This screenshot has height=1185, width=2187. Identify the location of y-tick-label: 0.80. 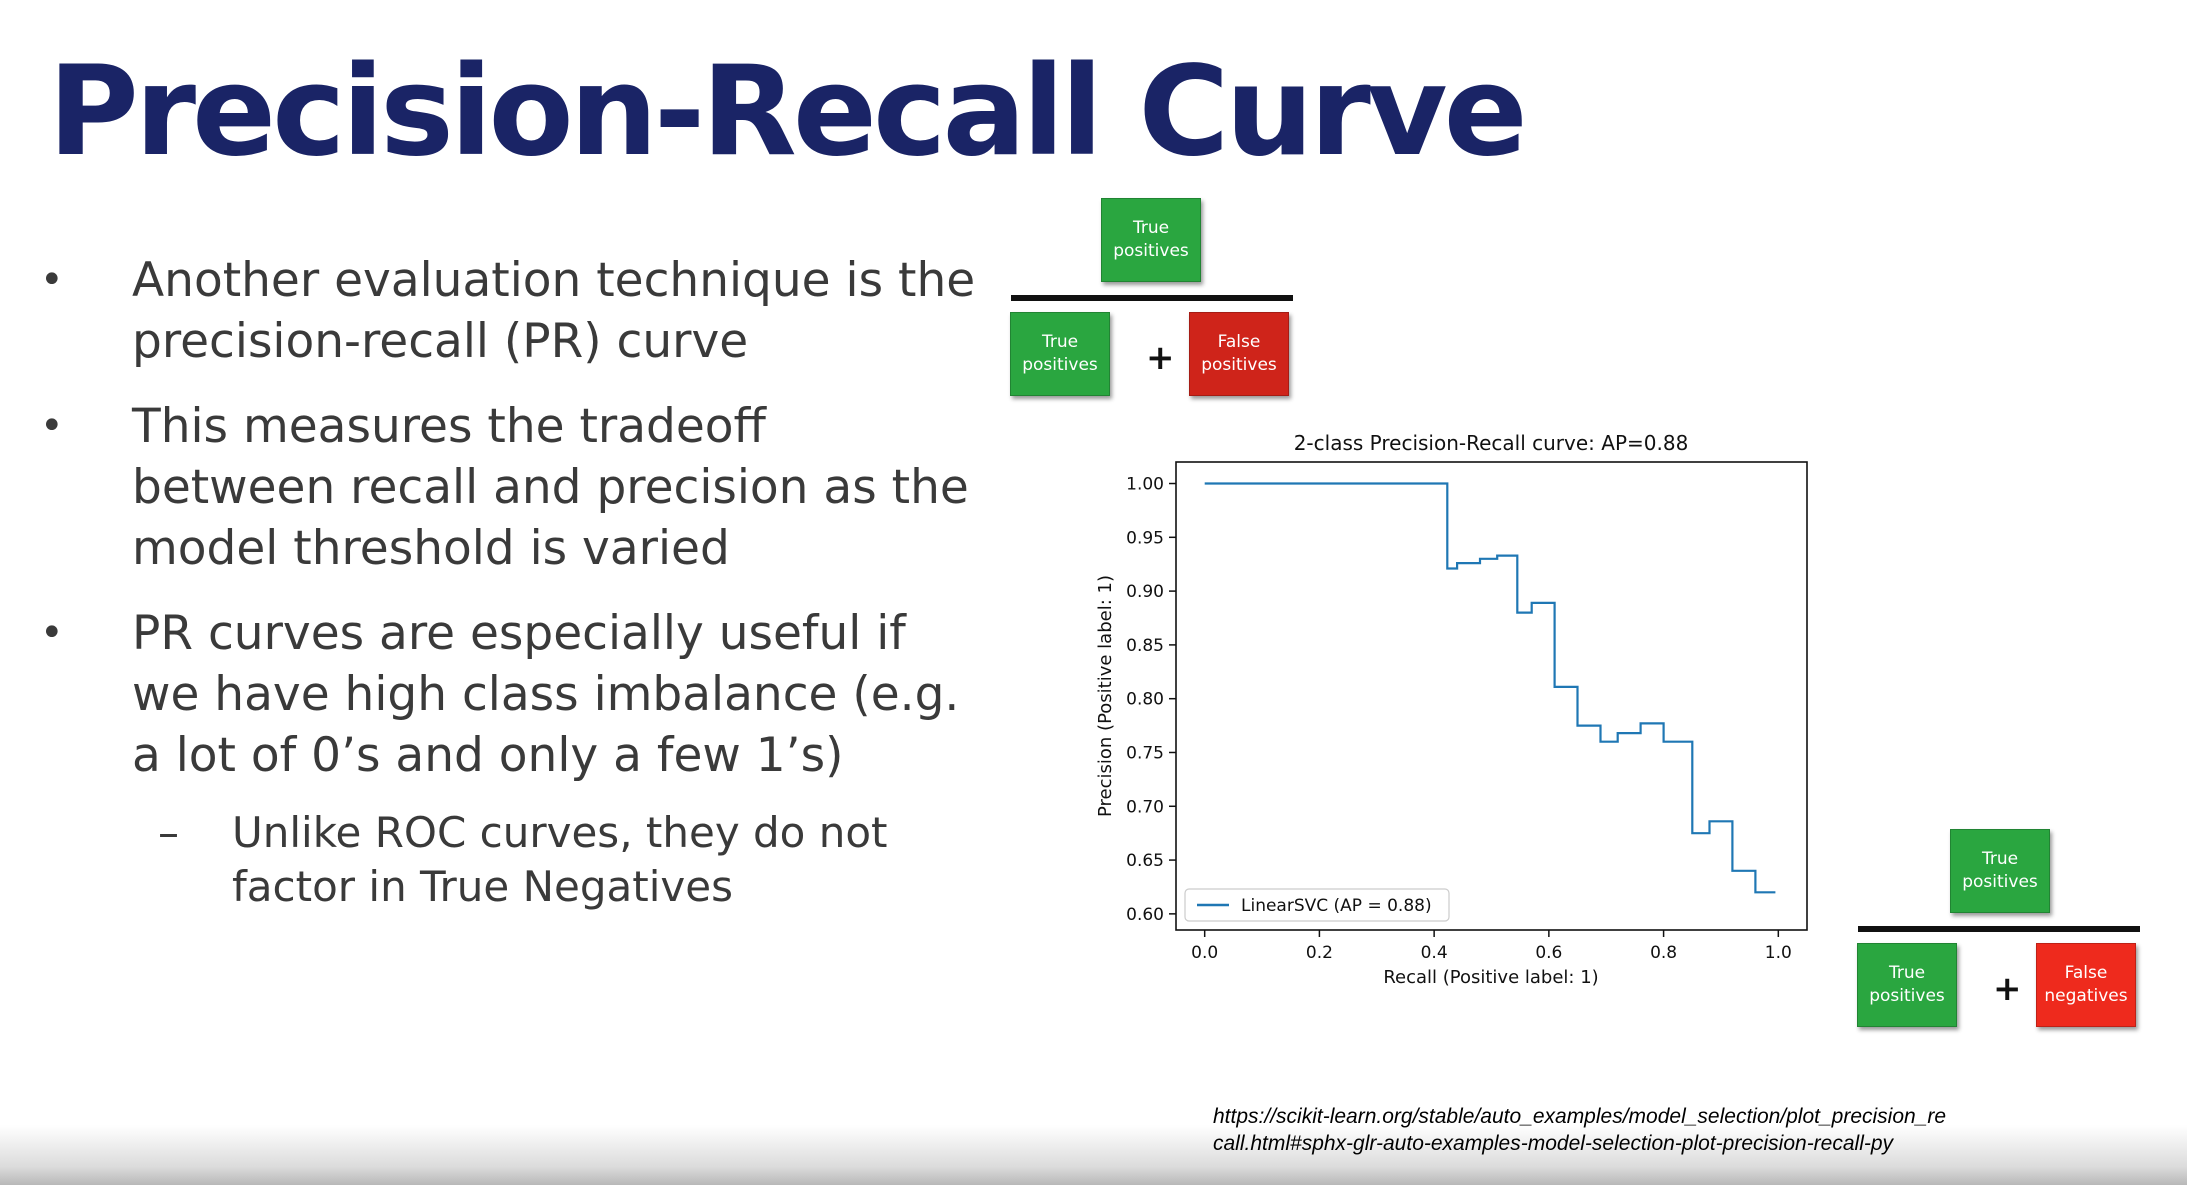
(1145, 700).